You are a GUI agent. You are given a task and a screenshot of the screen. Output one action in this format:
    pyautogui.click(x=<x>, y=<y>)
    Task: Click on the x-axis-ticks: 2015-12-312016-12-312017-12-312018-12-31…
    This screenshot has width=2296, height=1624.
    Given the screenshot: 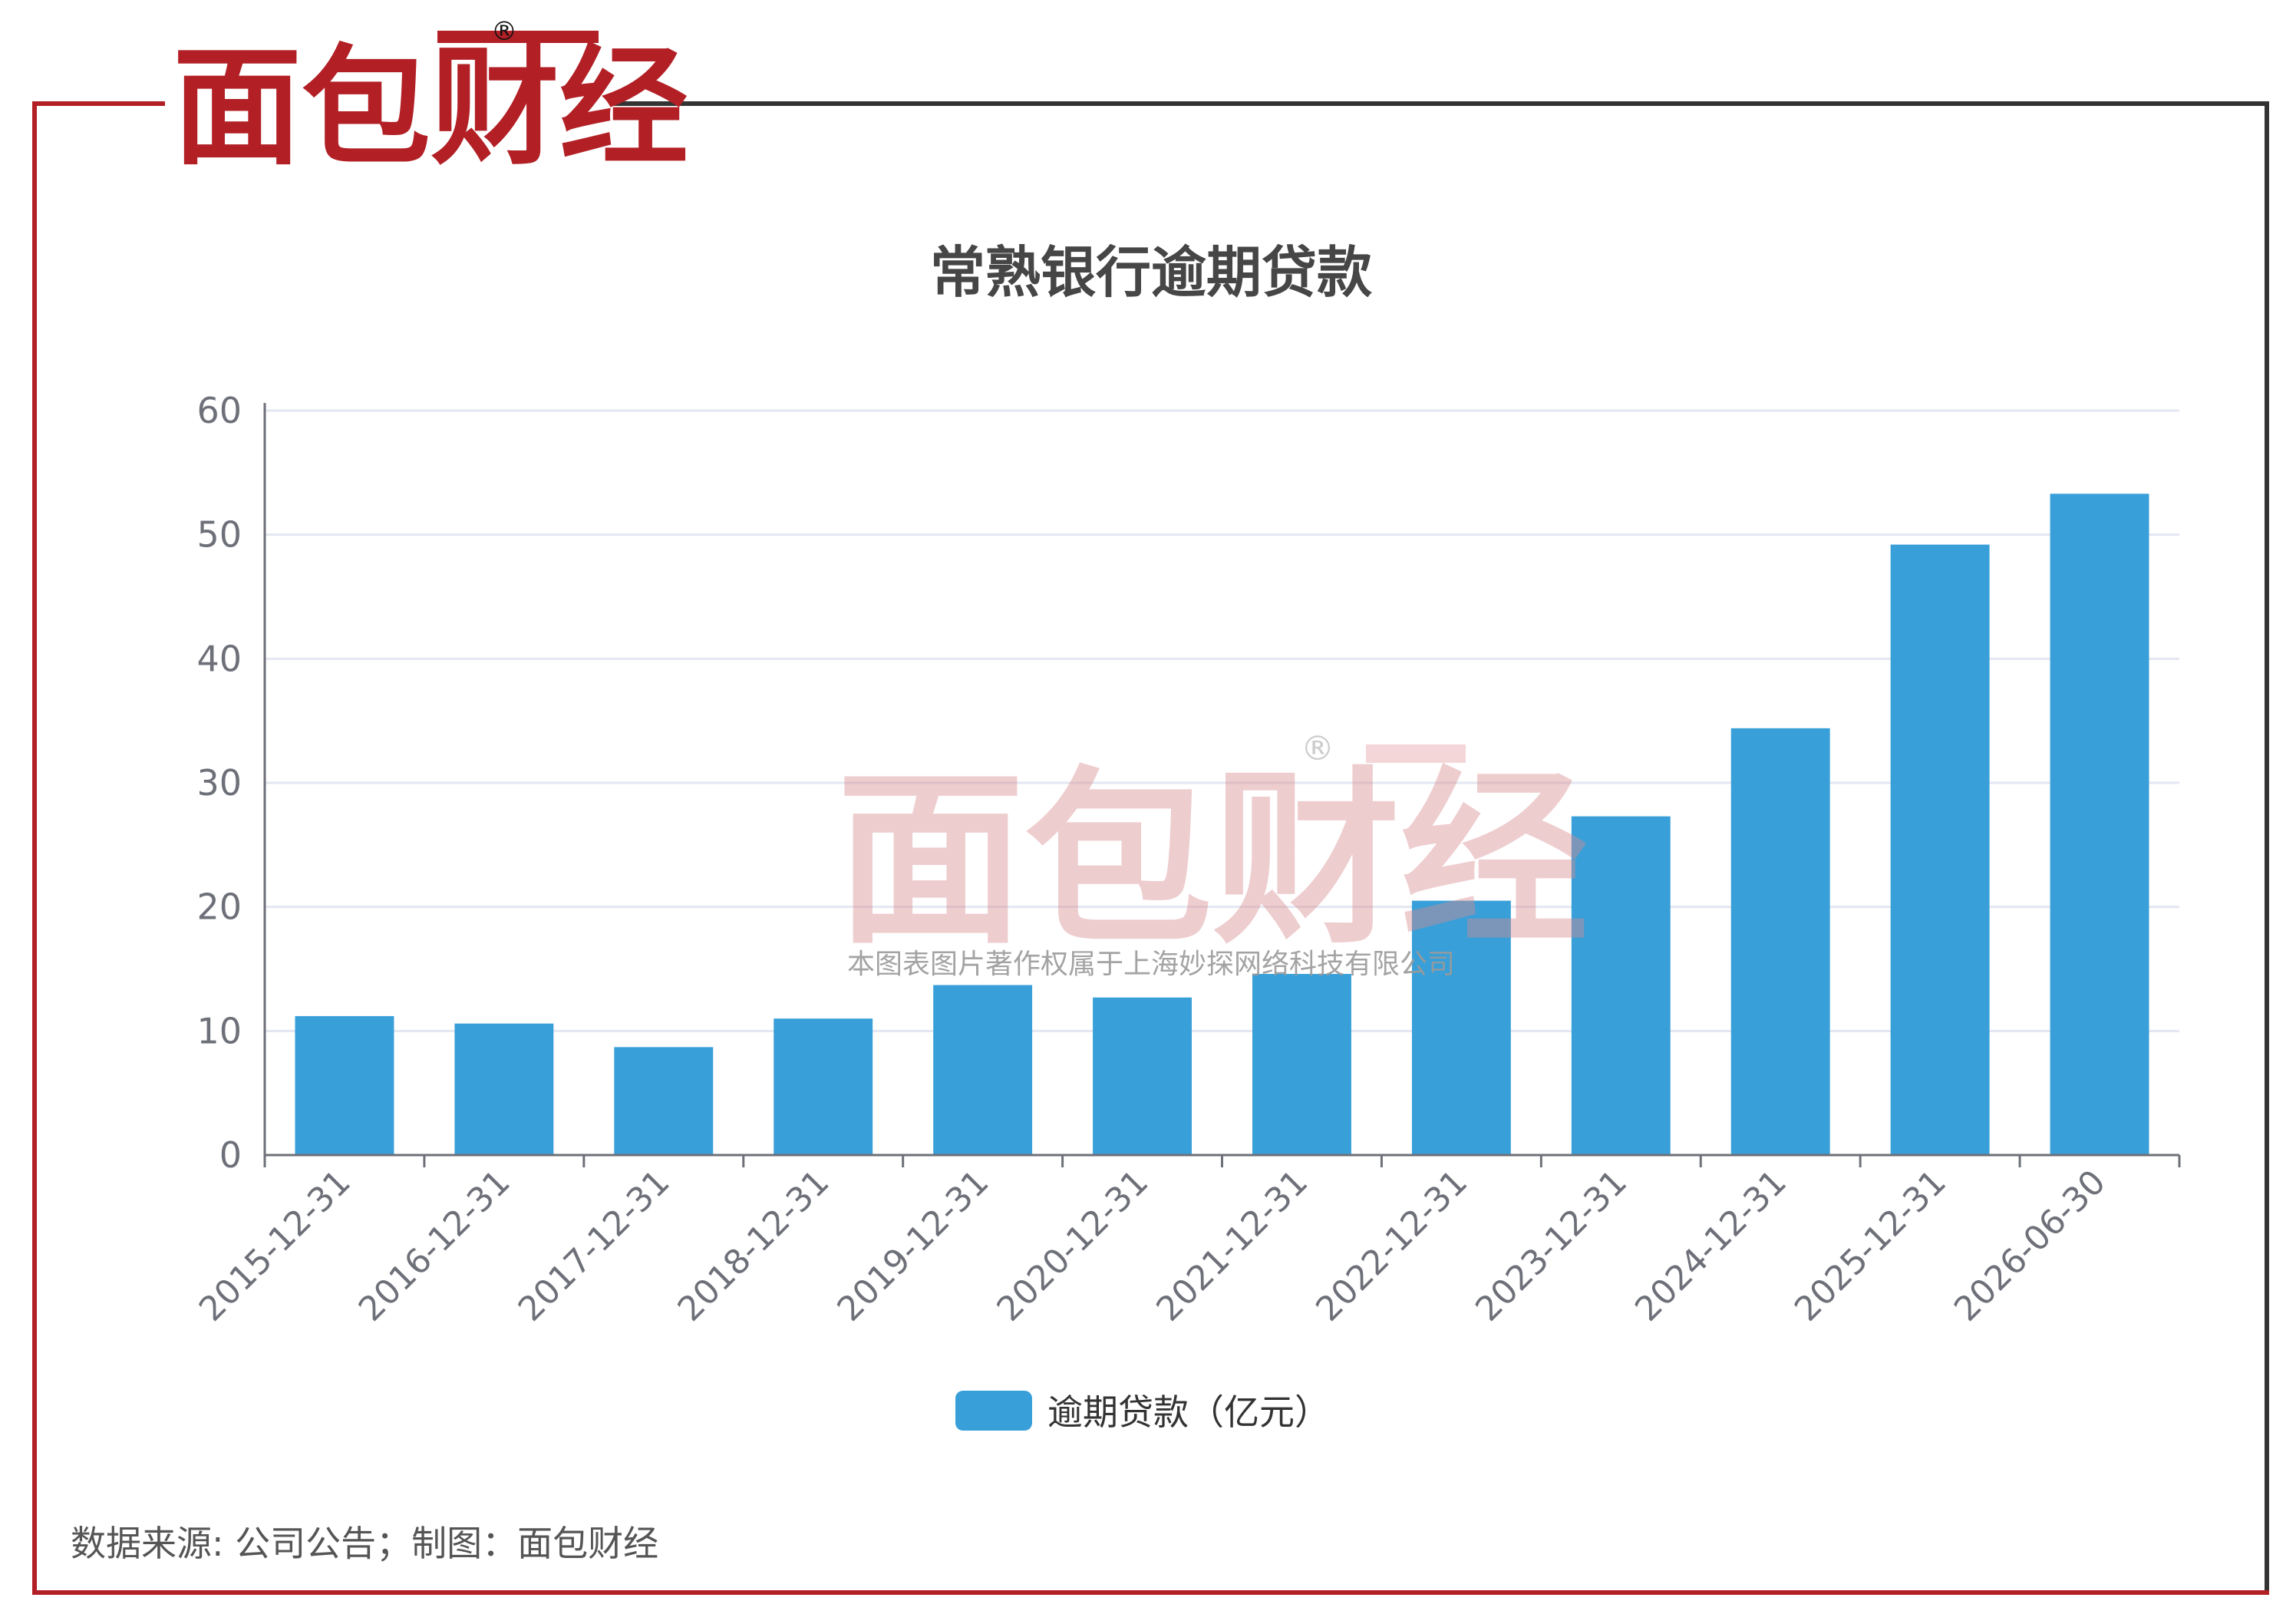 What is the action you would take?
    pyautogui.click(x=1152, y=1246)
    